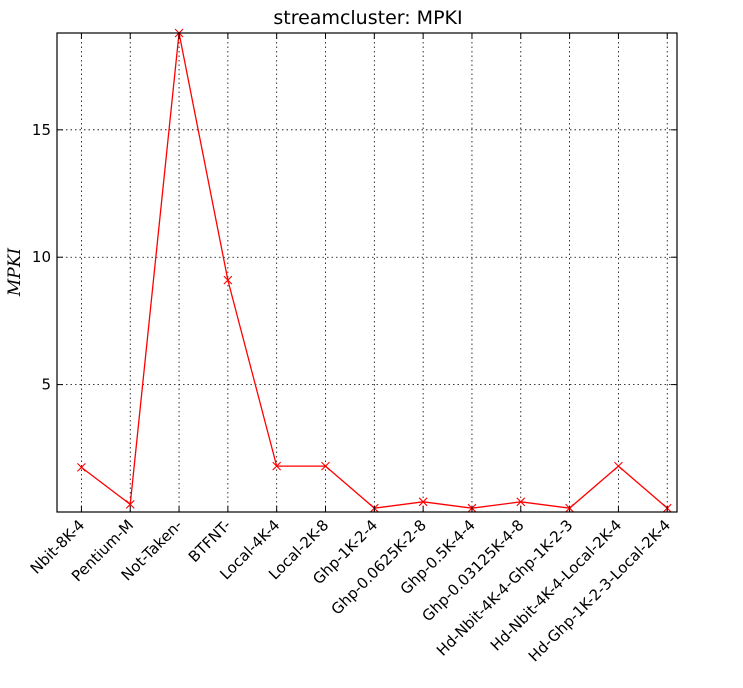 The height and width of the screenshot is (688, 743). I want to click on y-tick-label: 5, so click(46, 385).